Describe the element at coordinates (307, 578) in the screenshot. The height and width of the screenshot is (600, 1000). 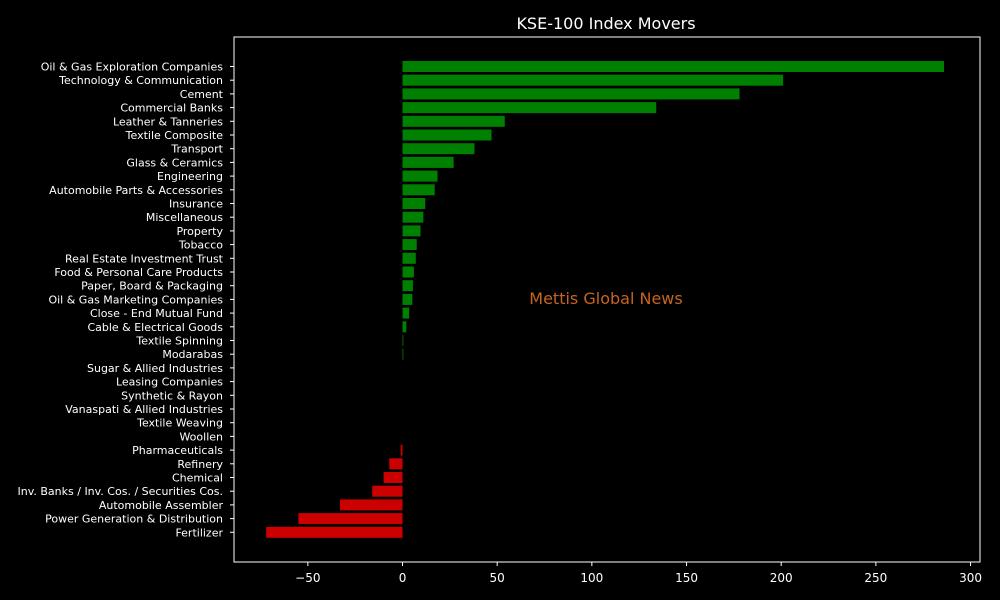
I see `x-tick-label: −50` at that location.